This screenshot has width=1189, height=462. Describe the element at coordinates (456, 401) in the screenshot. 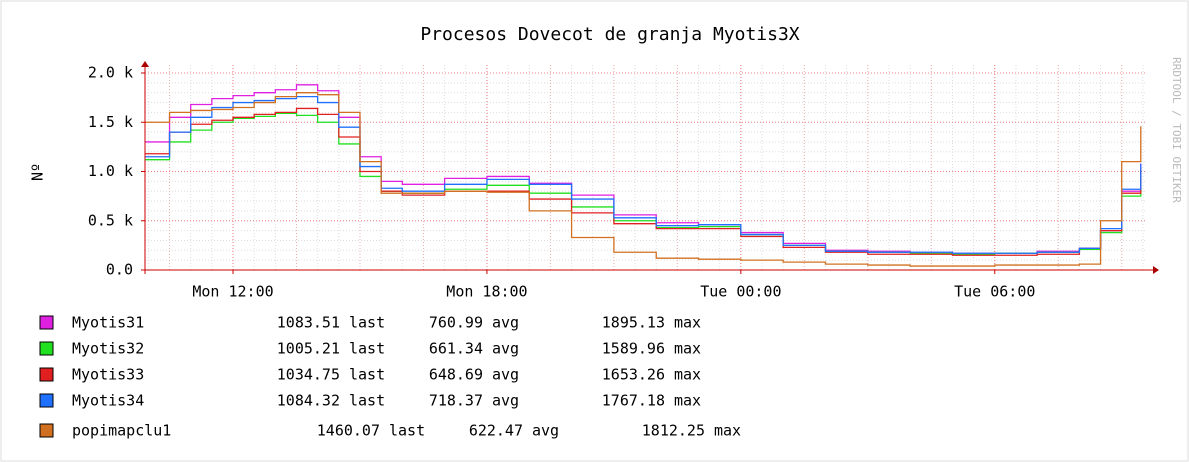

I see `legend-avg: 718.37` at that location.